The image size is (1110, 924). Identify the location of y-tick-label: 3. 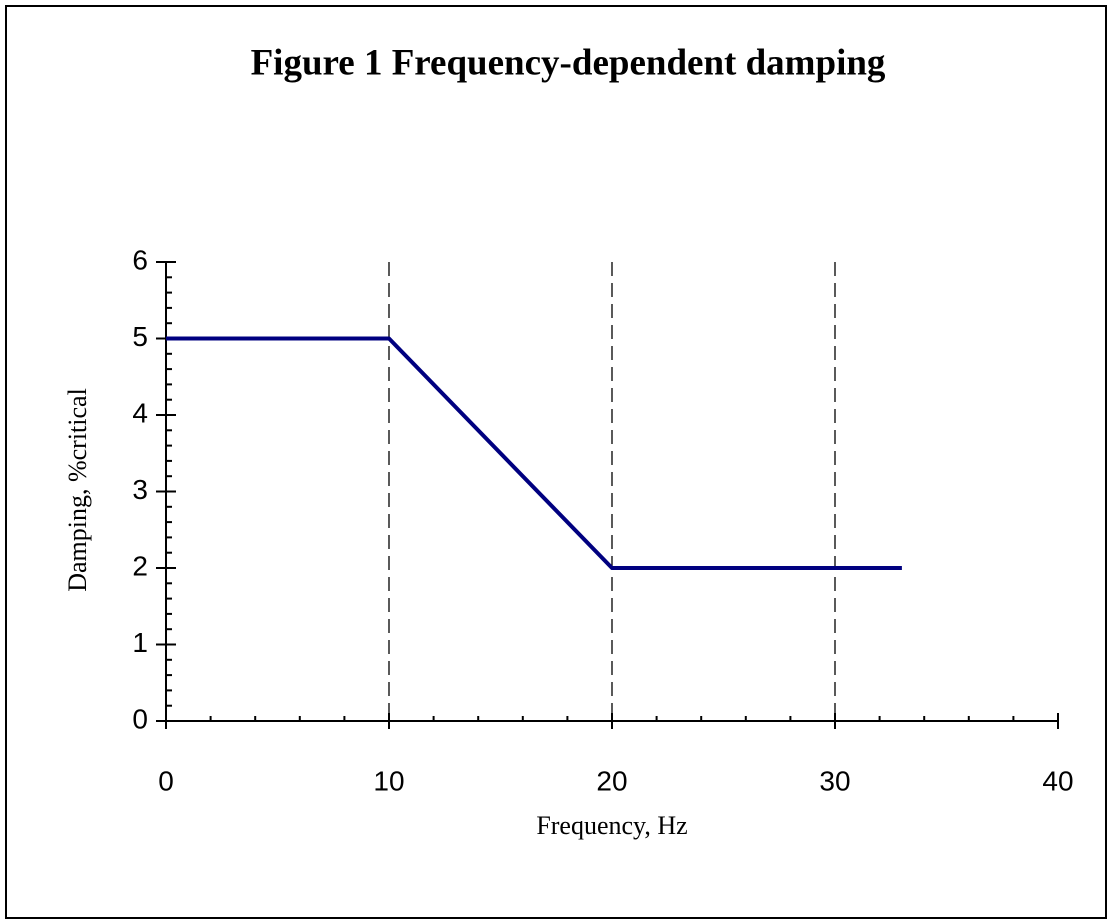
(140, 489).